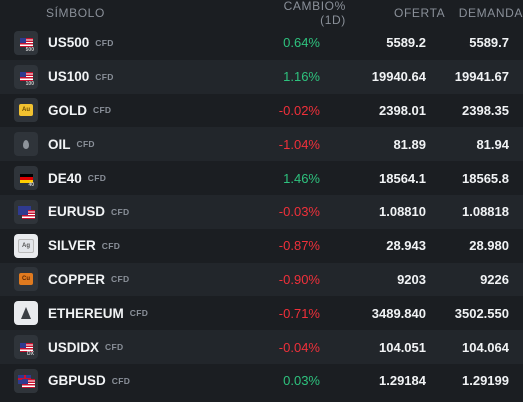  What do you see at coordinates (299, 313) in the screenshot?
I see `change-value: -0.71%` at bounding box center [299, 313].